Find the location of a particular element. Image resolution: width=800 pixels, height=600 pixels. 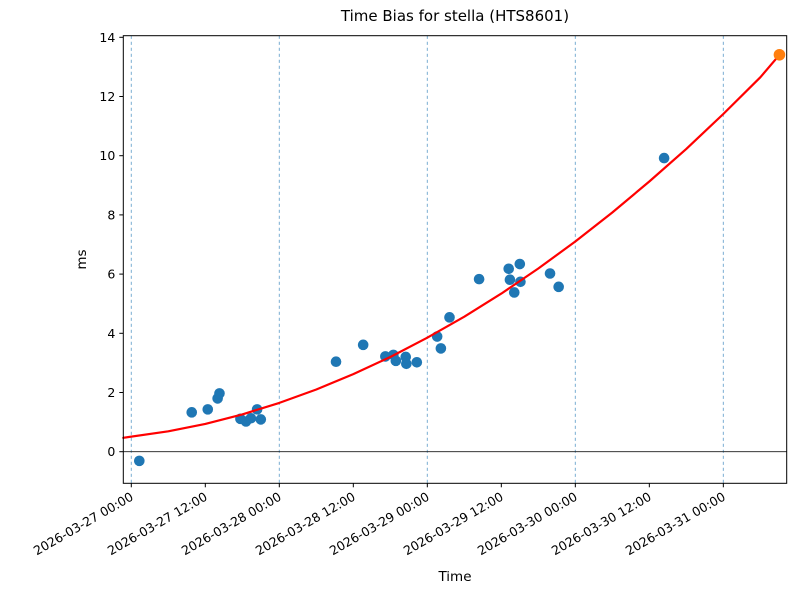

y-tick-label: 10 is located at coordinates (107, 155).